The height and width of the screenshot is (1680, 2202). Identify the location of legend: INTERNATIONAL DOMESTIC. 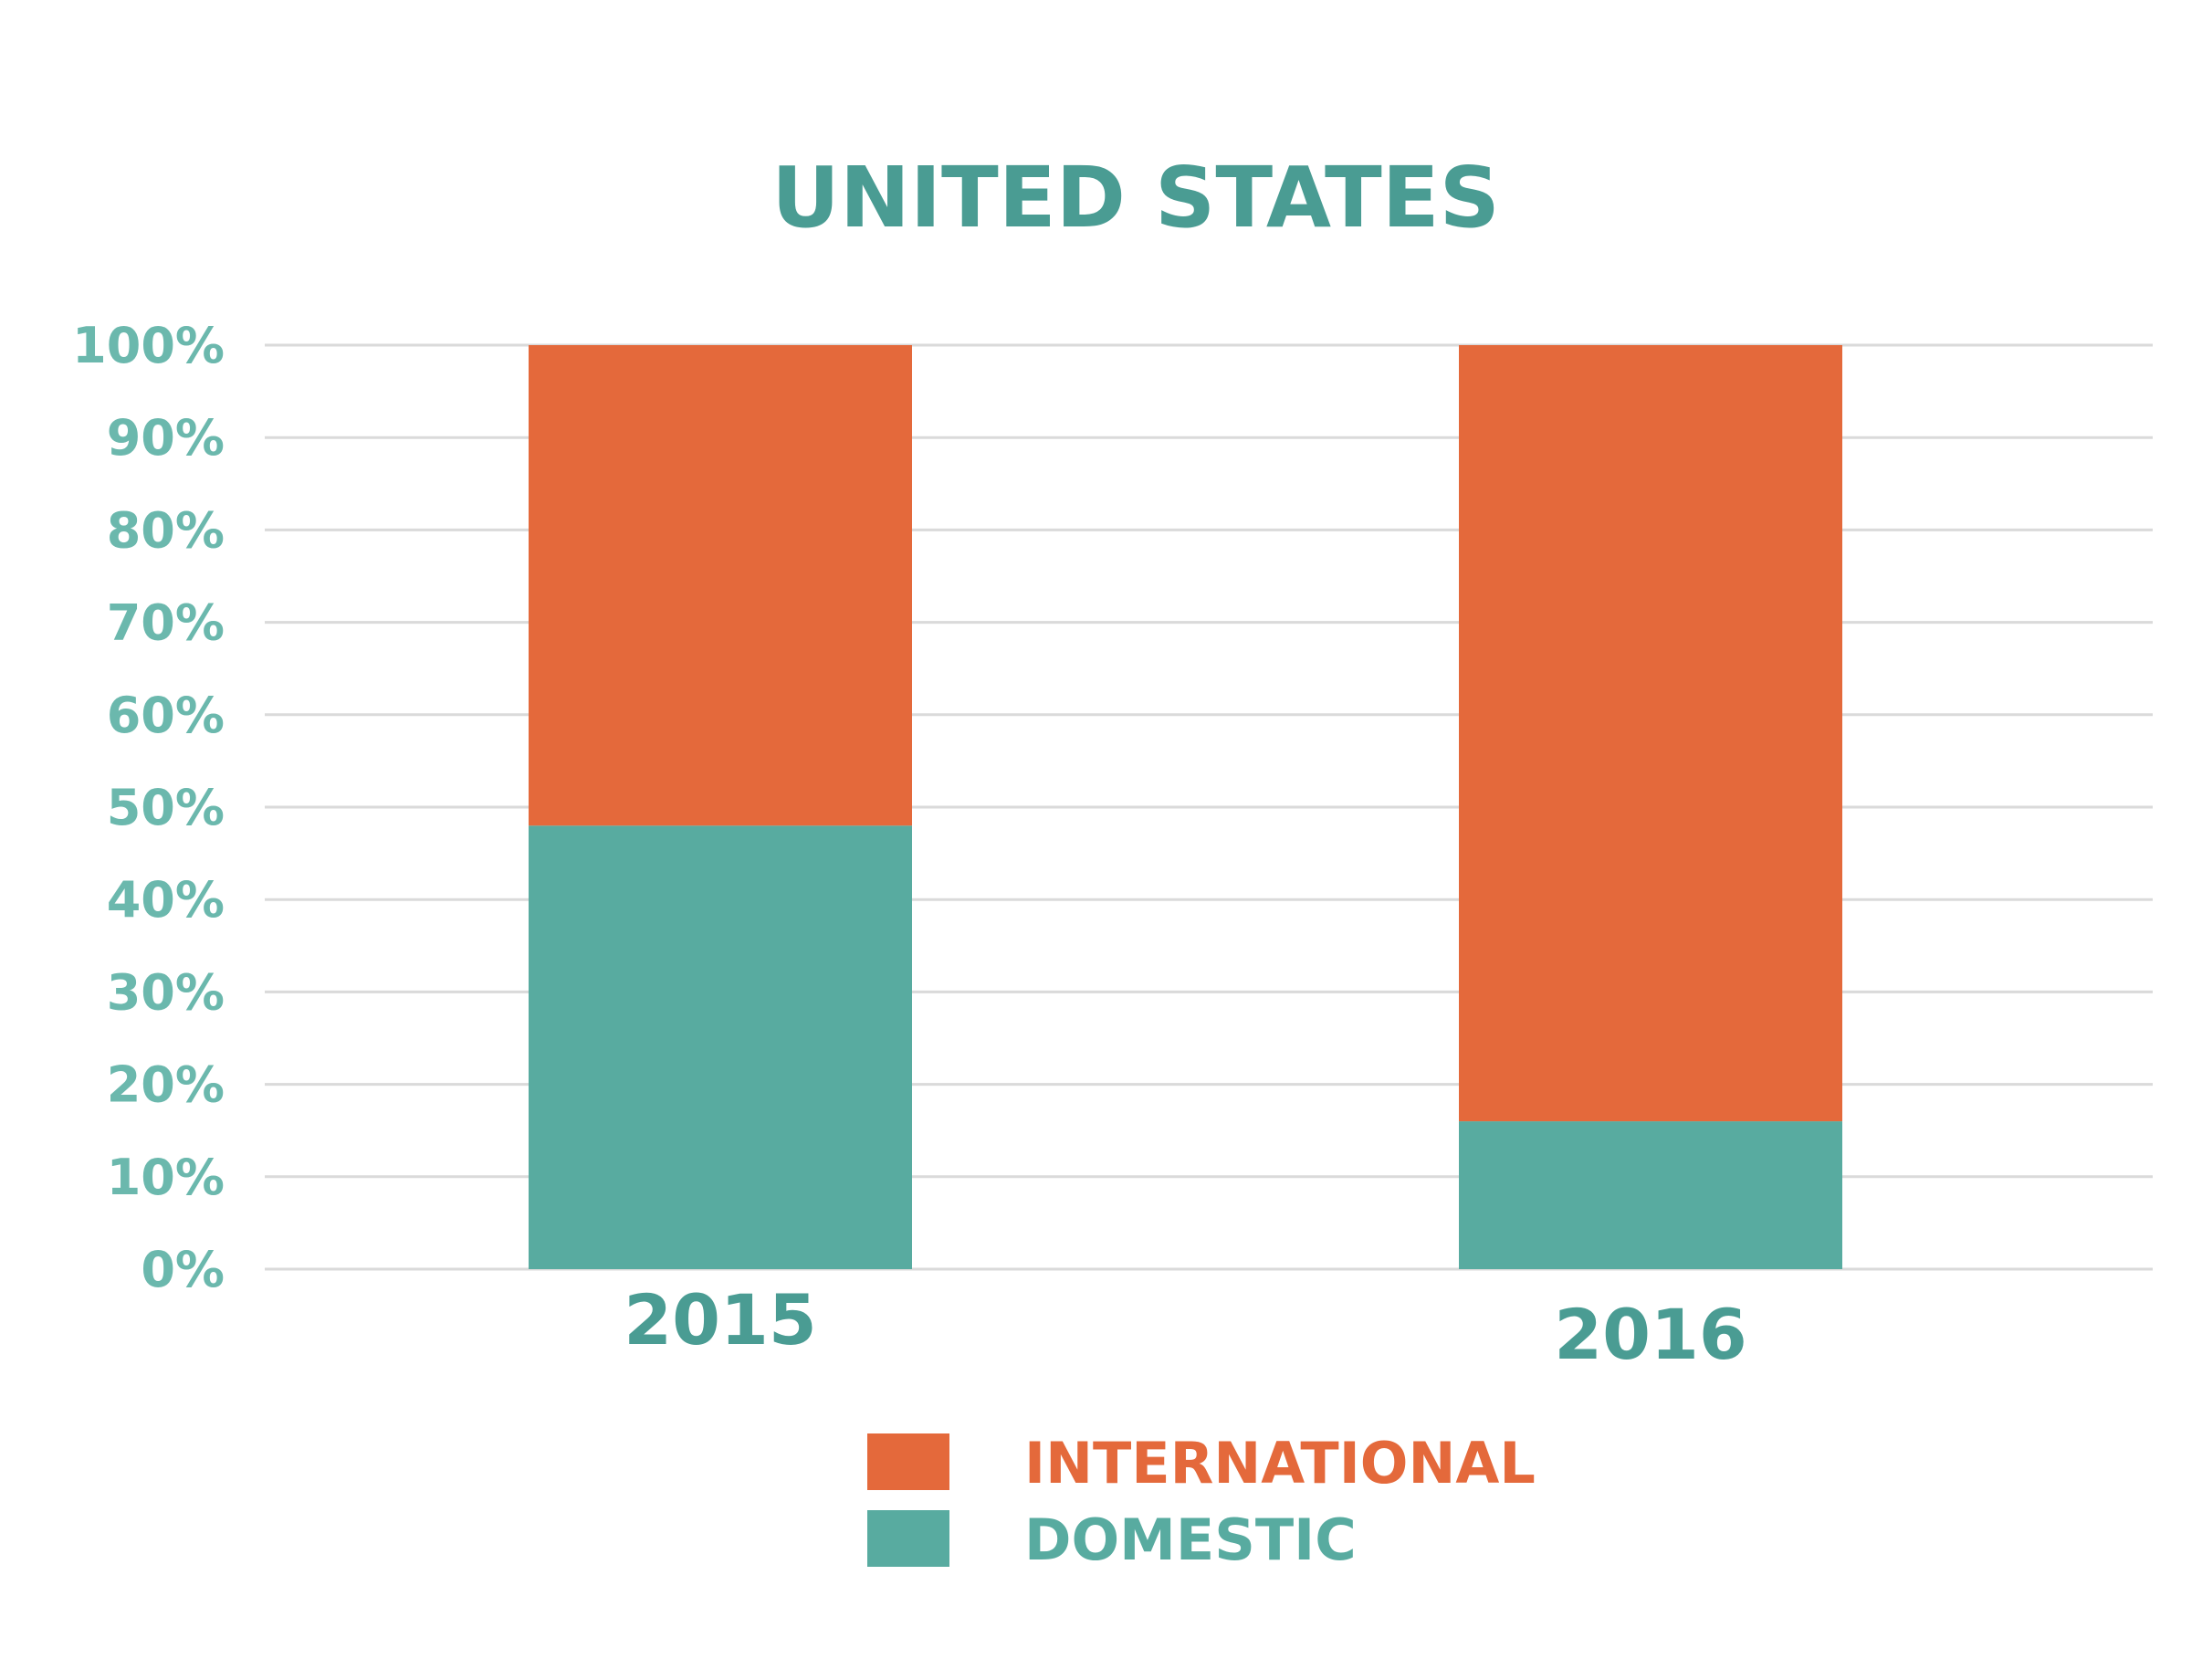
(1201, 1502).